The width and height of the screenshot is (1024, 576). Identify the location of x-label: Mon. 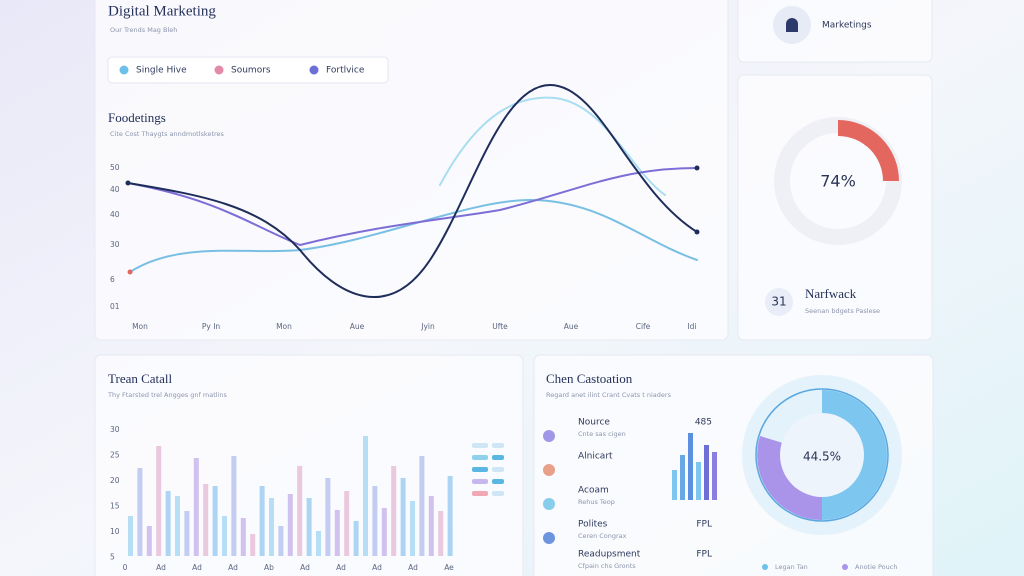
(284, 326).